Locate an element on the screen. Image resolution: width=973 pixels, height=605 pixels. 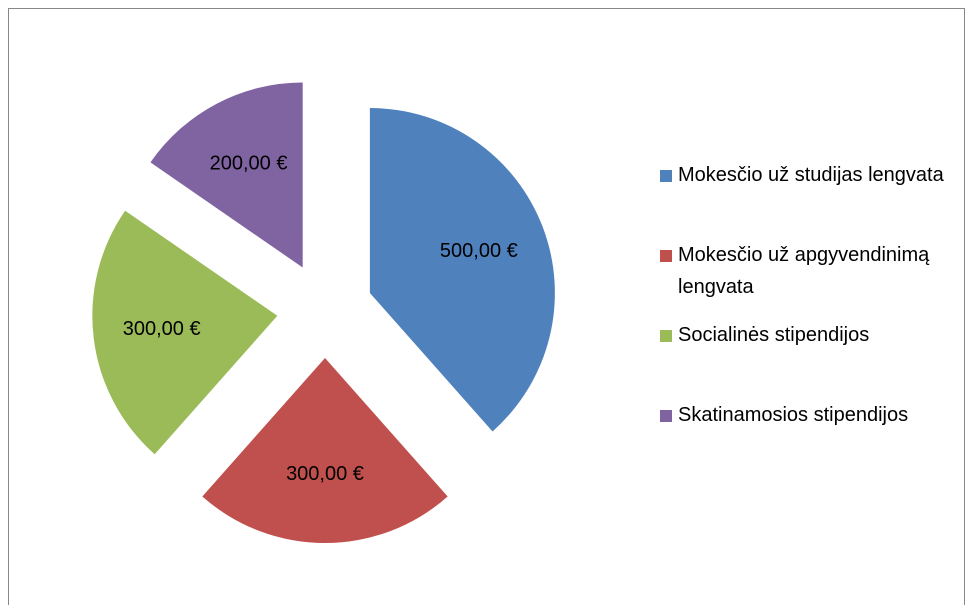
data-label: 200,00 € is located at coordinates (249, 164).